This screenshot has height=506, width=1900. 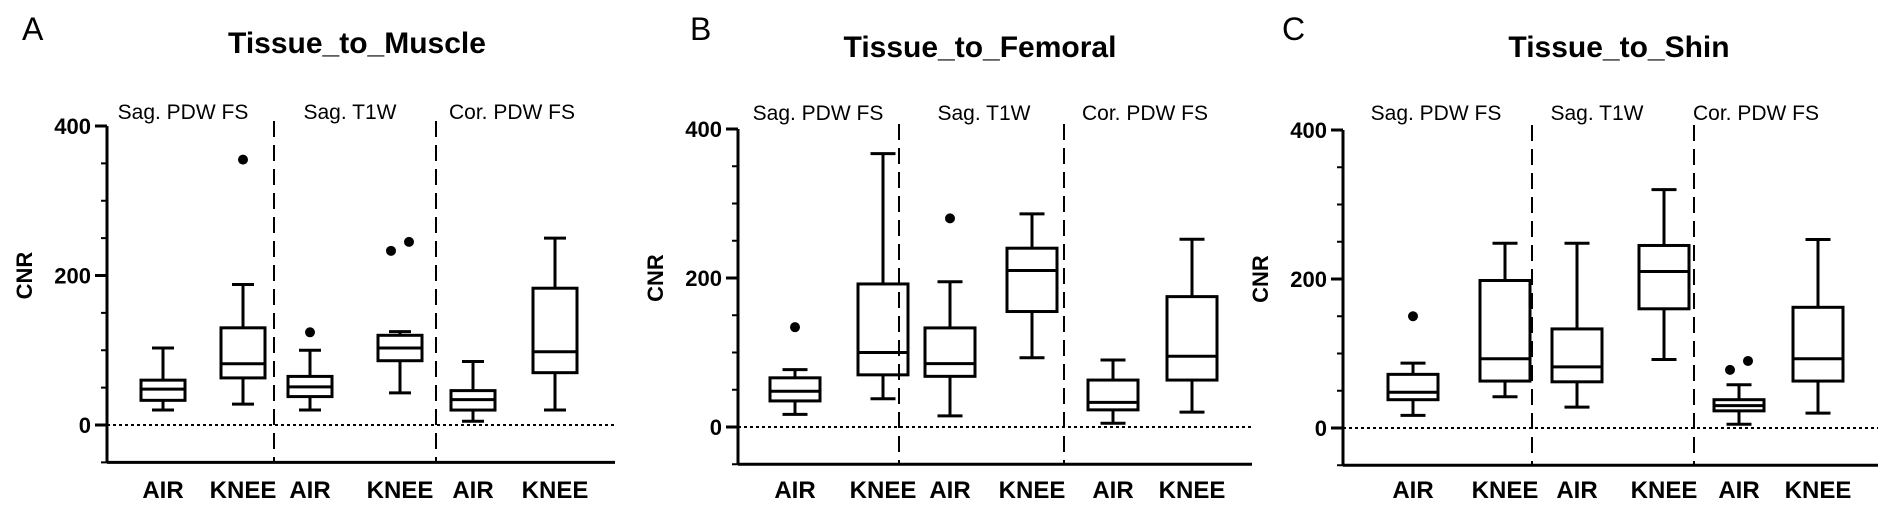 I want to click on panel-label: C, so click(x=1293, y=29).